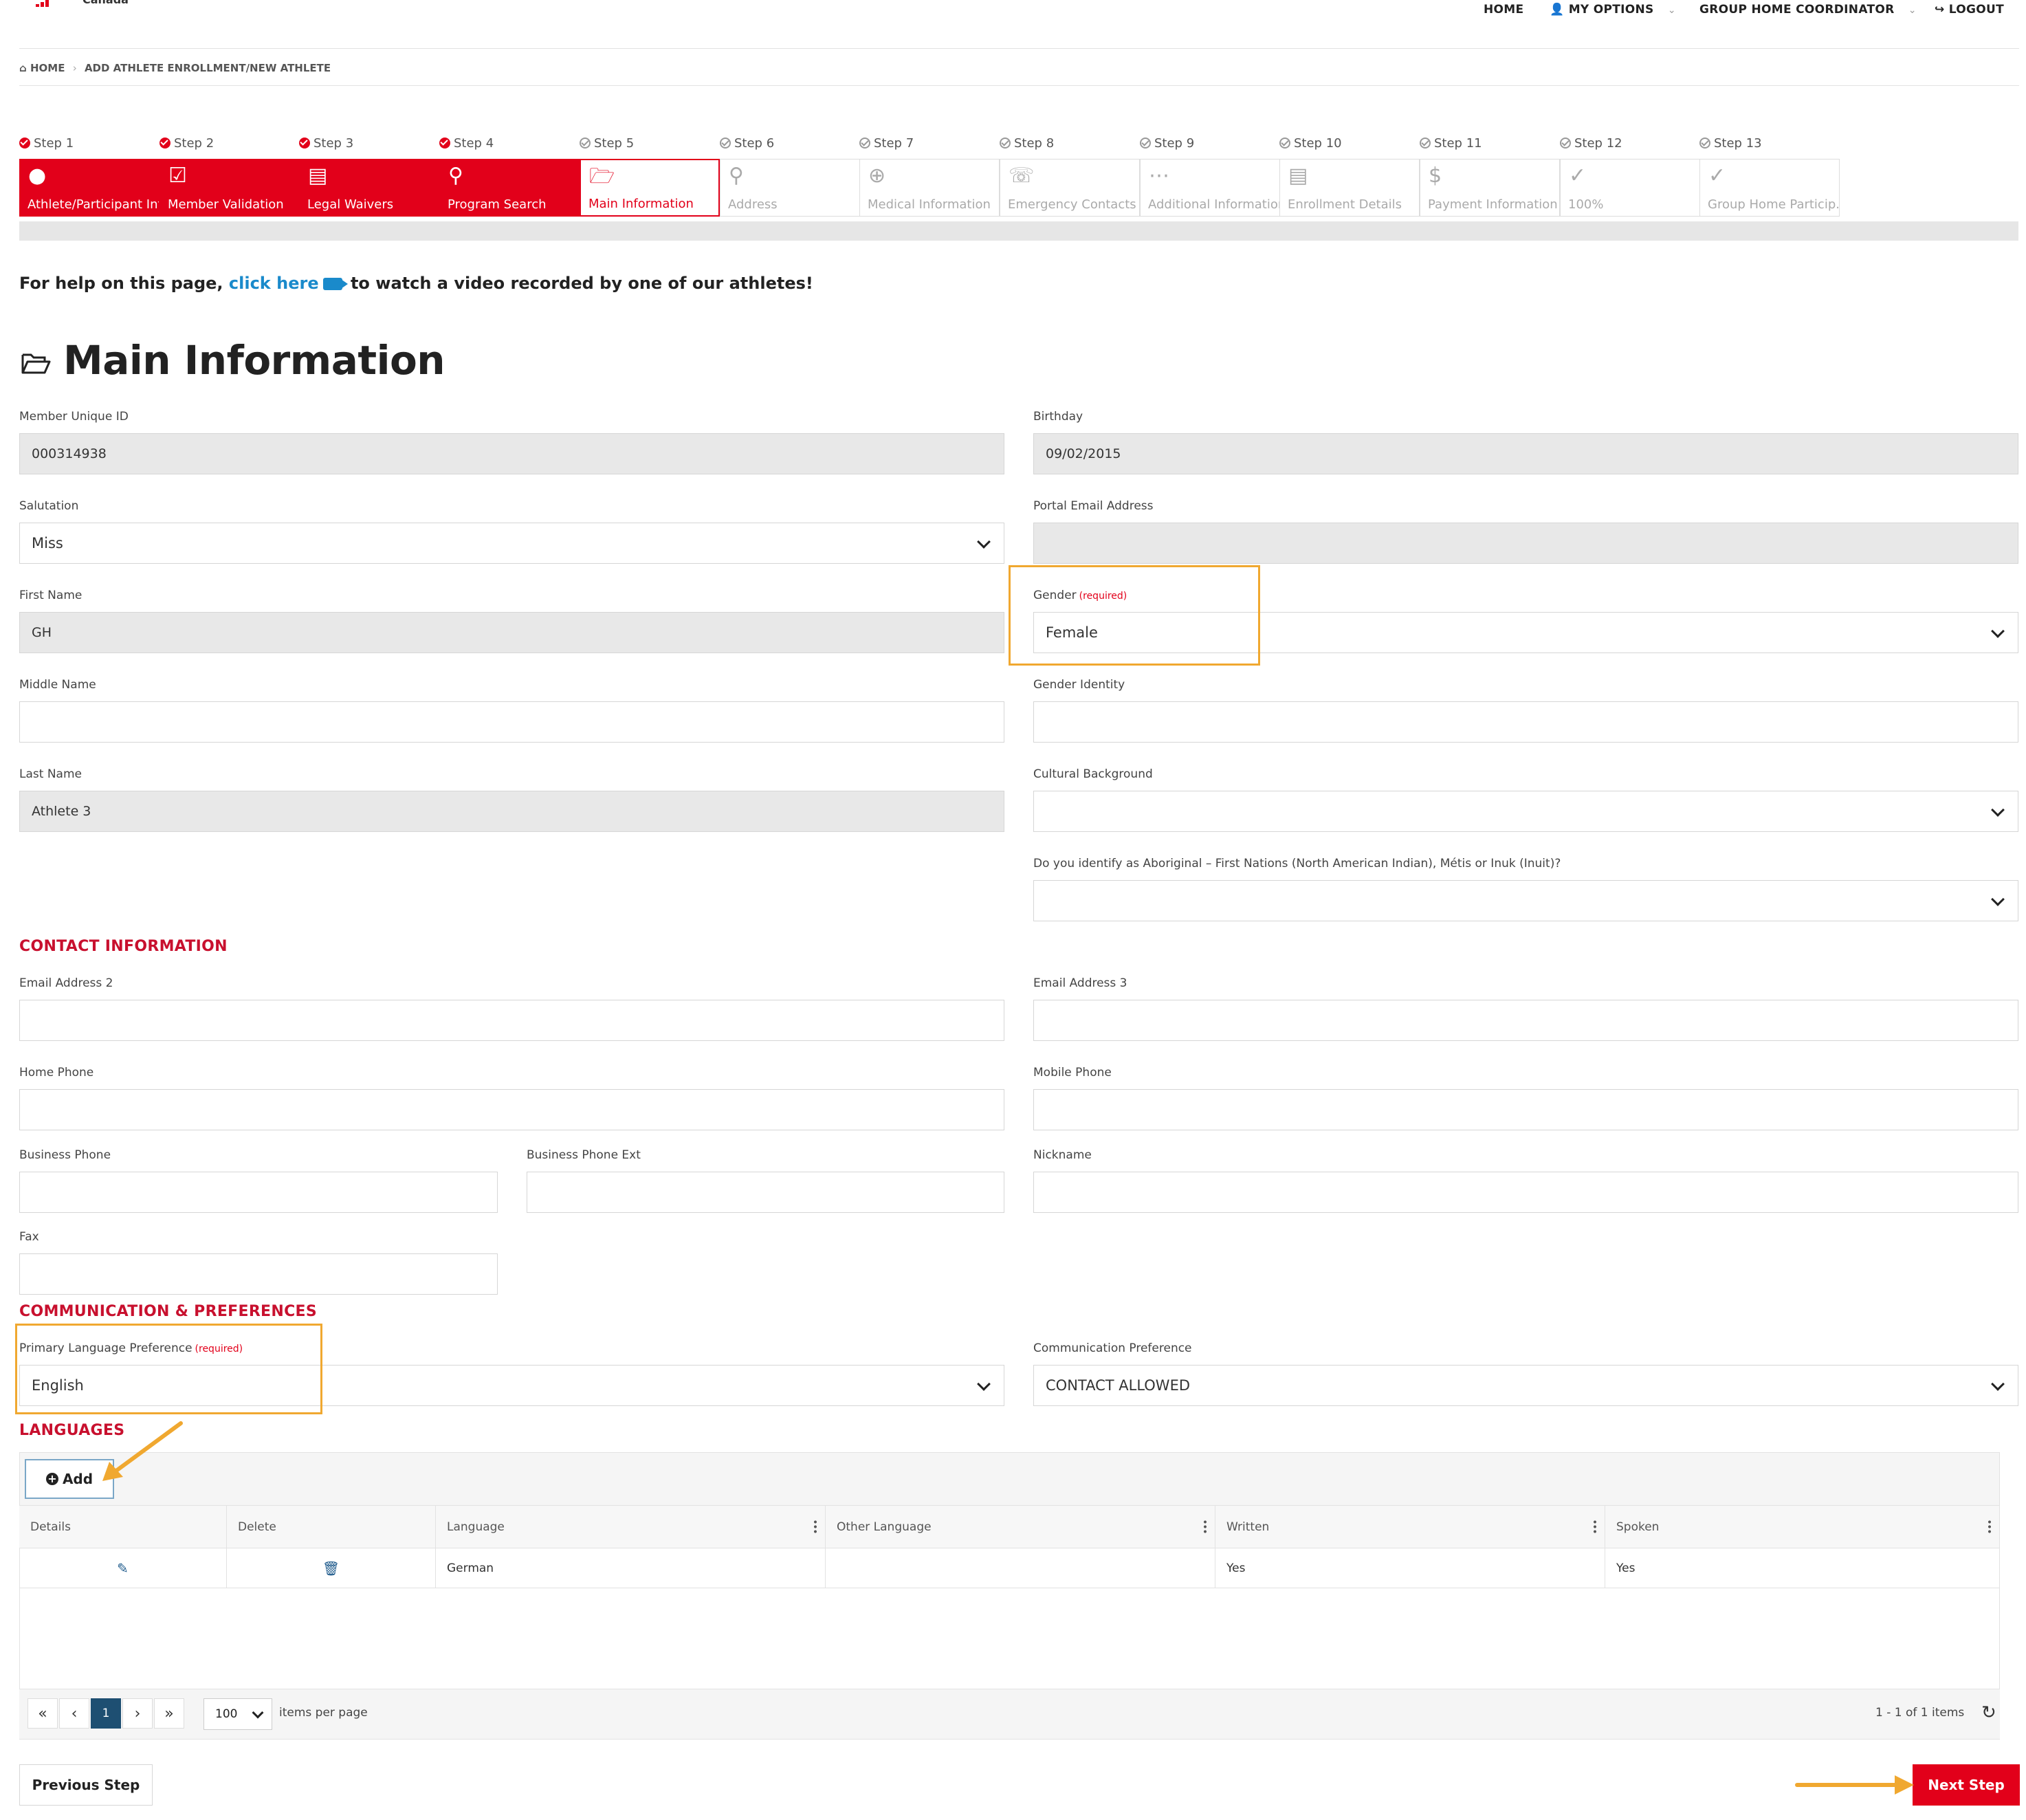  I want to click on refresh-icon: ↻, so click(1988, 1713).